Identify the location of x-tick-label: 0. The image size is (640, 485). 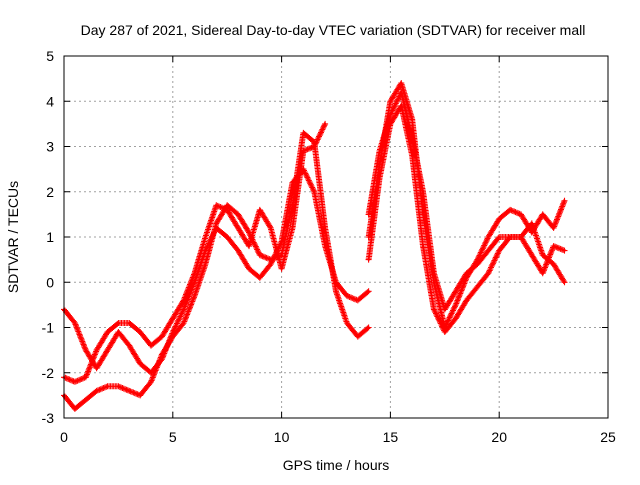
(64, 437).